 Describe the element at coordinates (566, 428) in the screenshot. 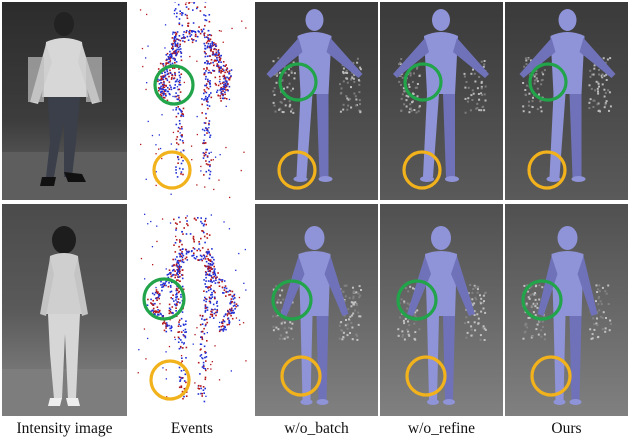

I see `caption-ours: Ours` at that location.